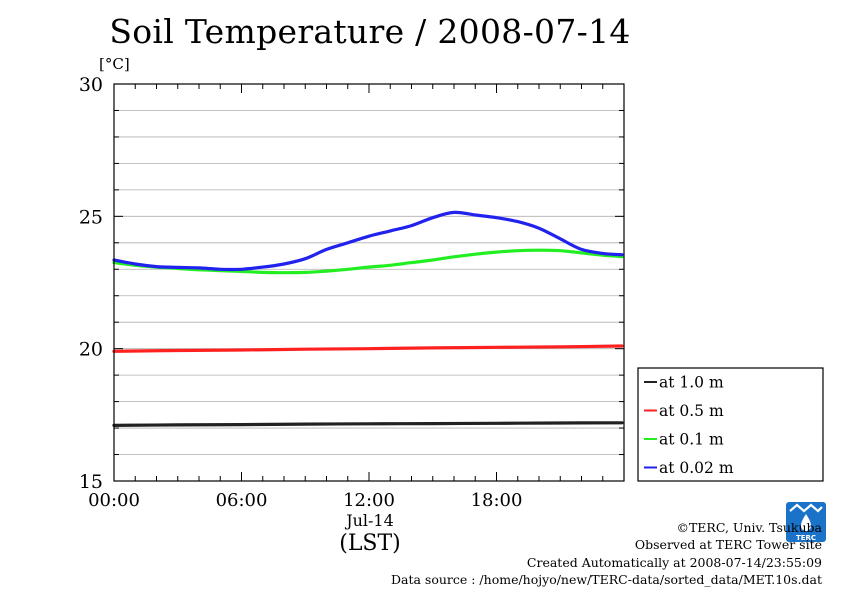 The width and height of the screenshot is (842, 595). Describe the element at coordinates (91, 350) in the screenshot. I see `y-tick-label: 20` at that location.